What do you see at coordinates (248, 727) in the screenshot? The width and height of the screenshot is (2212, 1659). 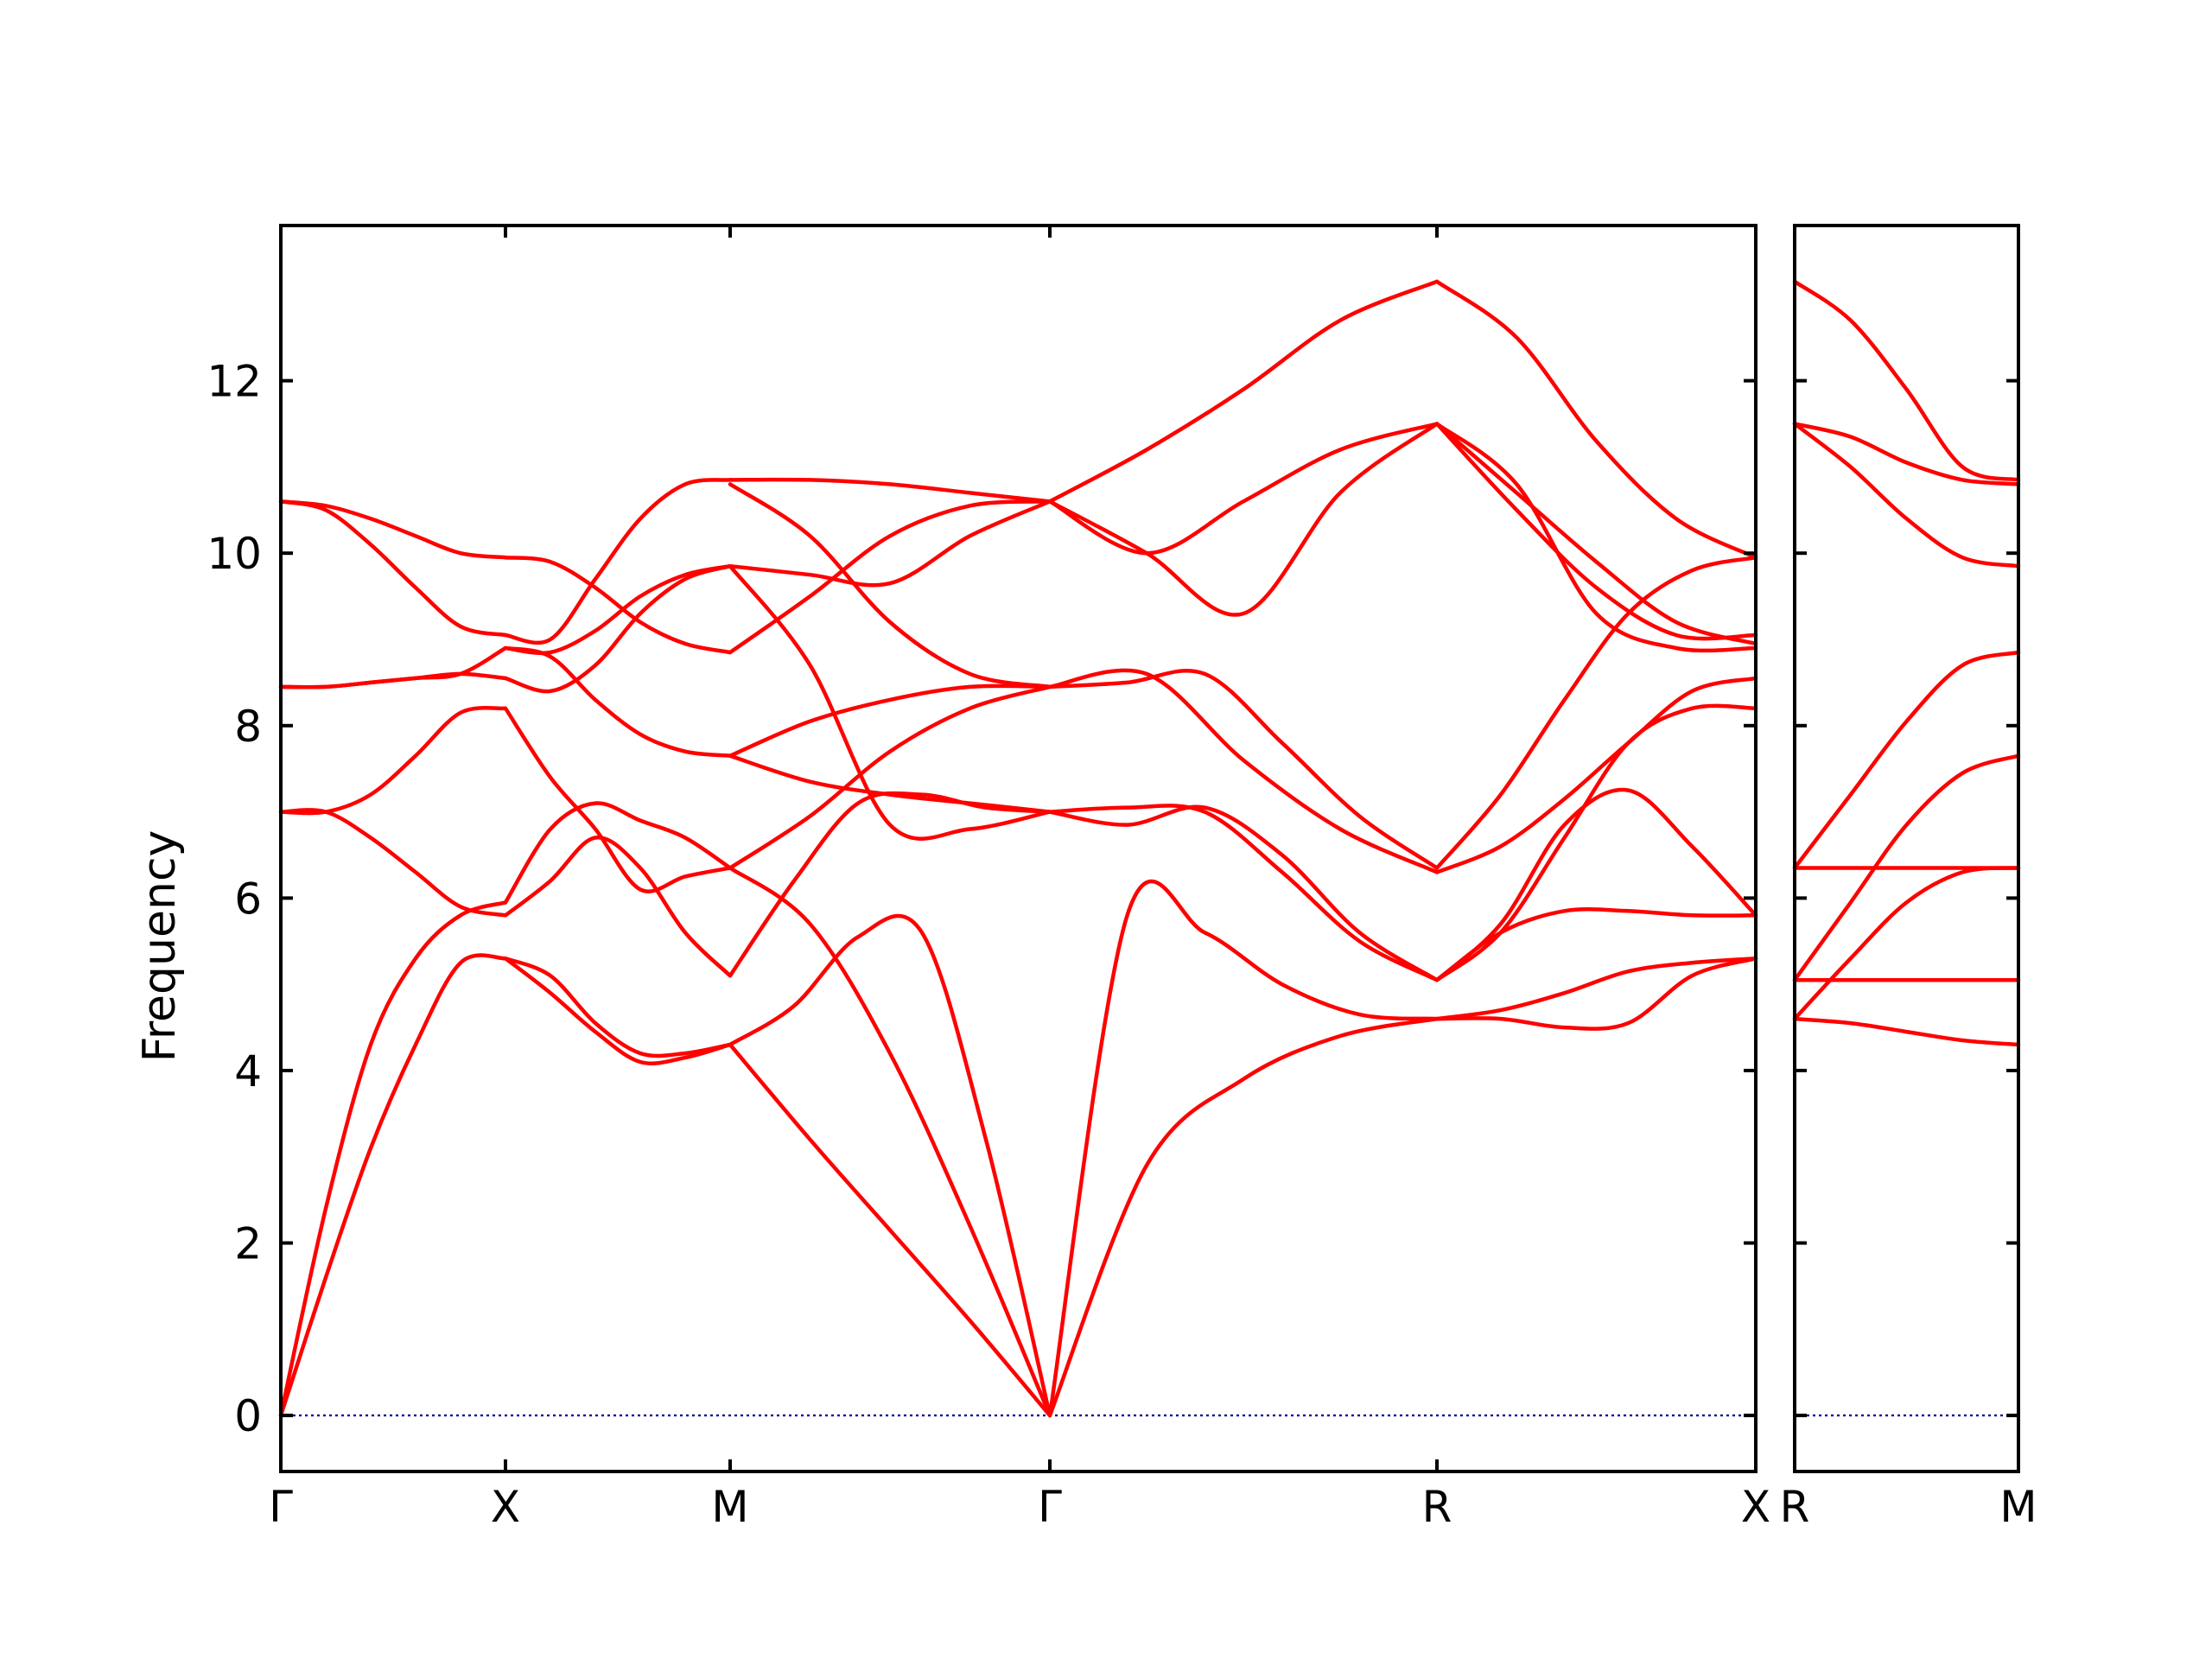 I see `y-tick-label: 8` at bounding box center [248, 727].